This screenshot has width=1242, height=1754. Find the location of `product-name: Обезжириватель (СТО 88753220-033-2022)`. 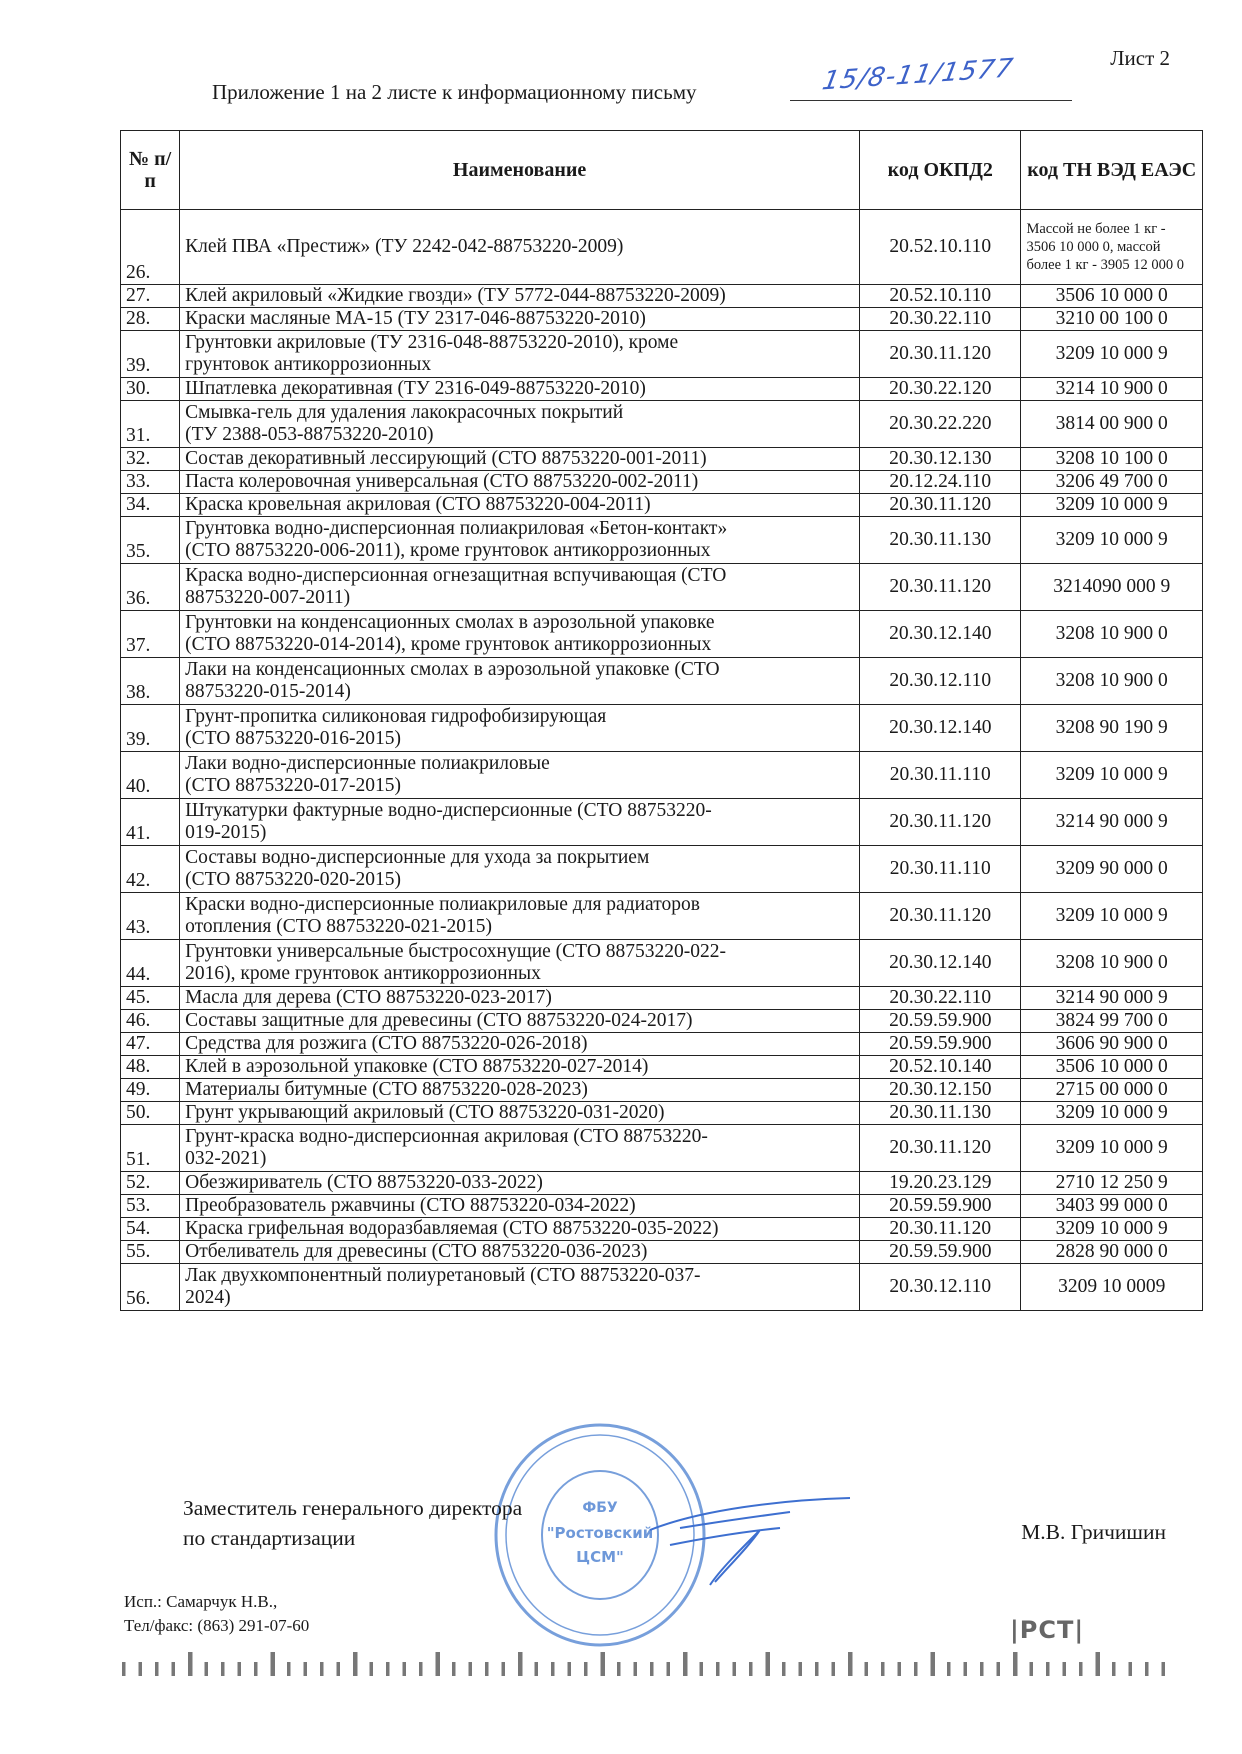

product-name: Обезжириватель (СТО 88753220-033-2022) is located at coordinates (520, 1183).